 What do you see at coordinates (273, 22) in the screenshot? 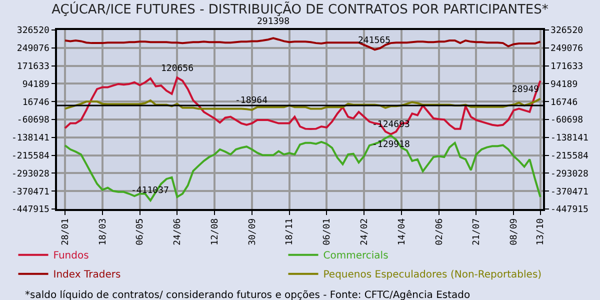
I see `data-label: 291398` at bounding box center [273, 22].